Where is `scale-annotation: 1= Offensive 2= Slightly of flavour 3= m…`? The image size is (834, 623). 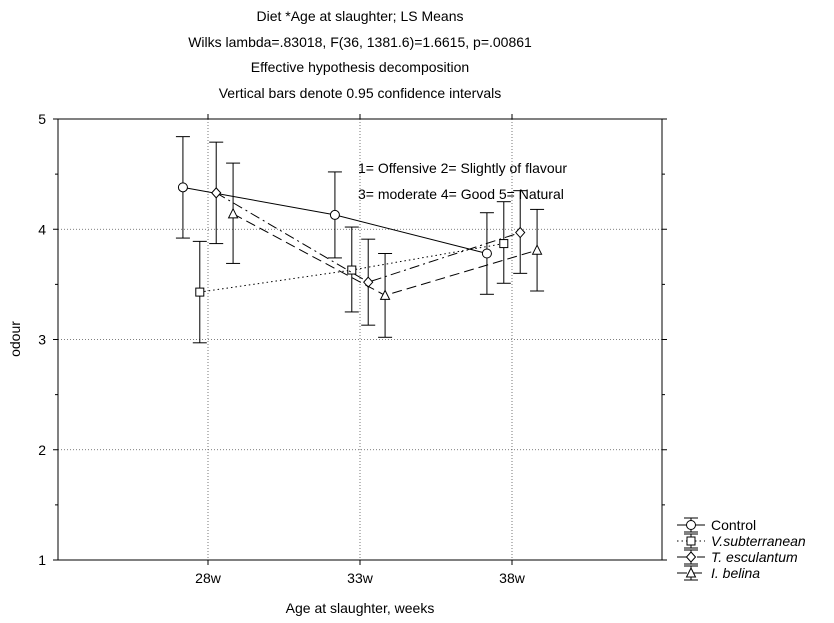
scale-annotation: 1= Offensive 2= Slightly of flavour 3= m… is located at coordinates (462, 181).